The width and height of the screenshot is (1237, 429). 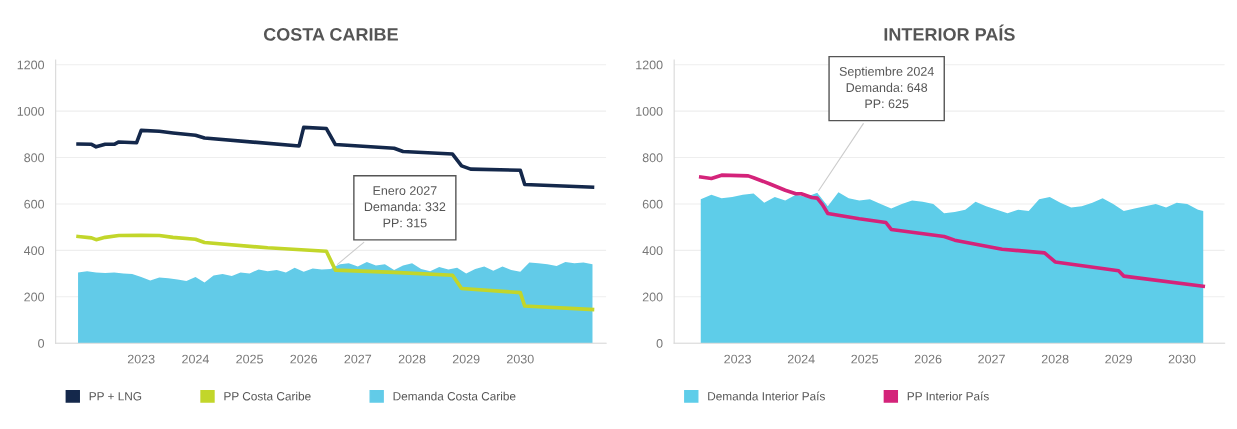 I want to click on legend-label: PP Costa Caribe, so click(x=267, y=396).